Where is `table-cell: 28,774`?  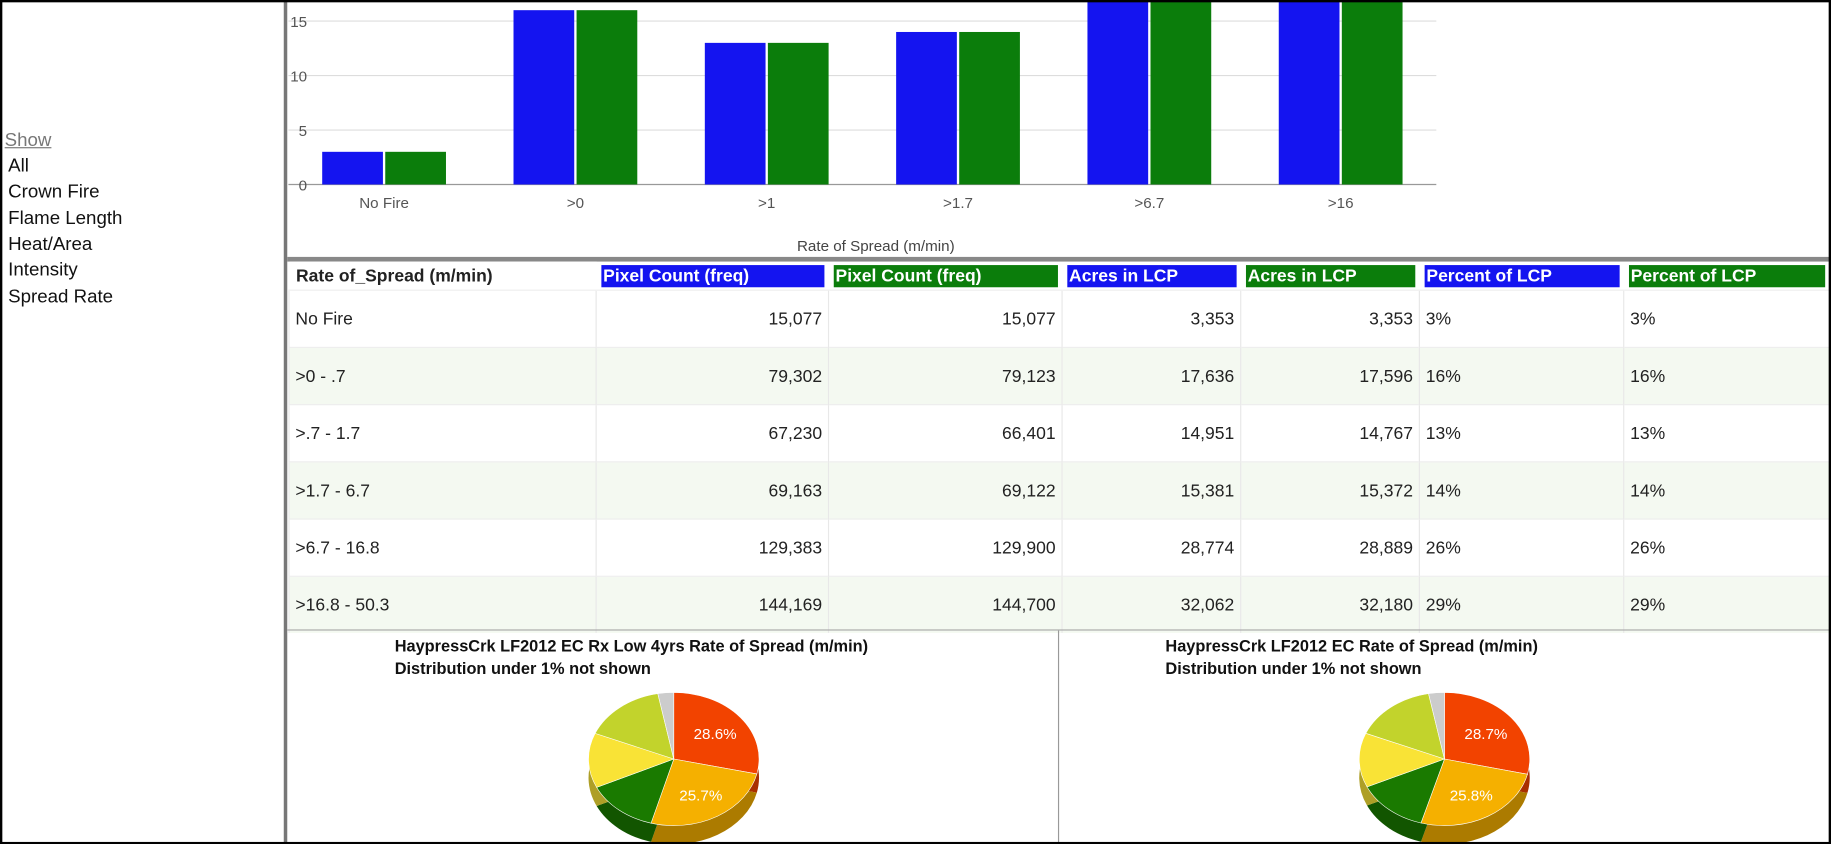 table-cell: 28,774 is located at coordinates (1151, 547).